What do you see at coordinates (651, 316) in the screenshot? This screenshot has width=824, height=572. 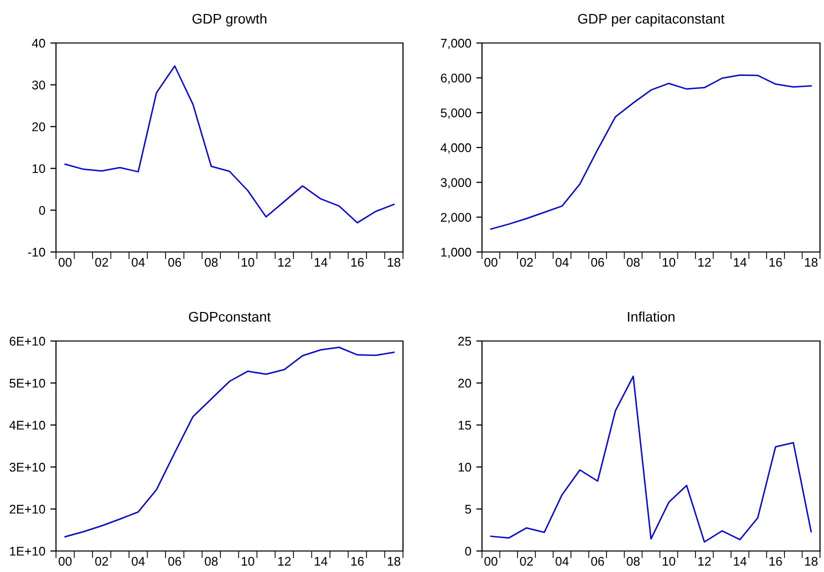 I see `chart-title: Inflation` at bounding box center [651, 316].